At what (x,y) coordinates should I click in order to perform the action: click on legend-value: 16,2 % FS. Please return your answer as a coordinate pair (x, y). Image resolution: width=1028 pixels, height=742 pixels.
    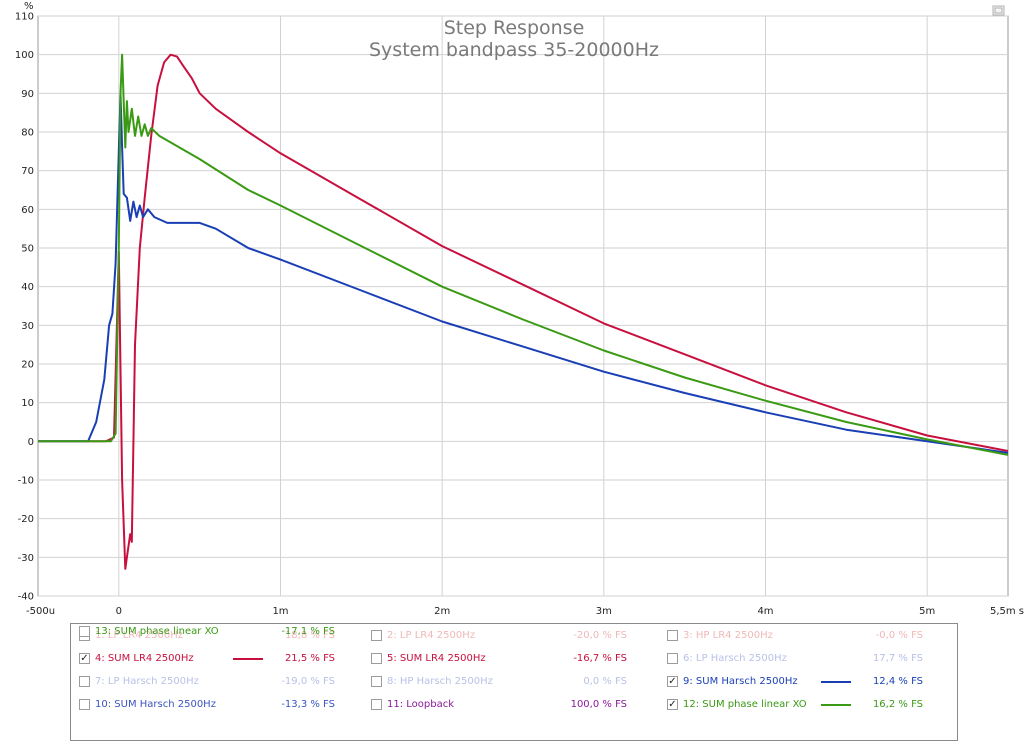
    Looking at the image, I should click on (897, 704).